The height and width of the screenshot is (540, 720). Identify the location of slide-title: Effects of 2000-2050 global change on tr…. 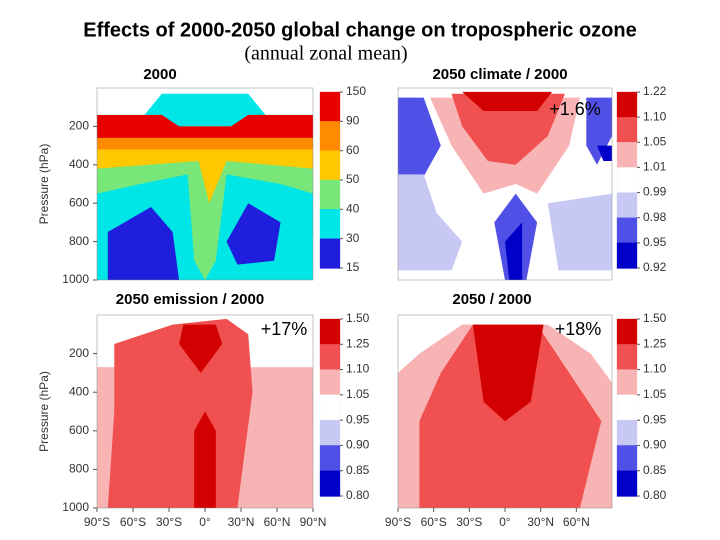
(359, 30).